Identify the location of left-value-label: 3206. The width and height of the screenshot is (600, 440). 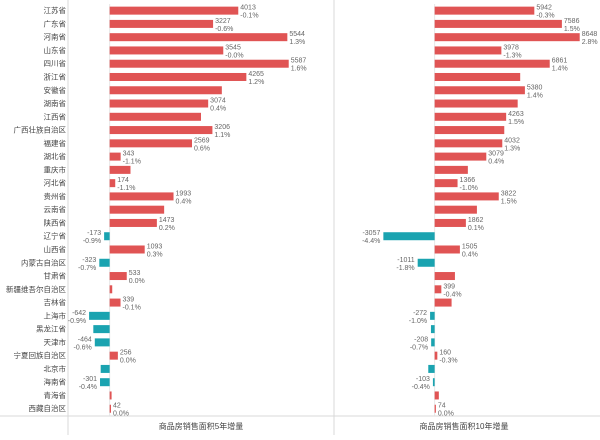
(222, 127).